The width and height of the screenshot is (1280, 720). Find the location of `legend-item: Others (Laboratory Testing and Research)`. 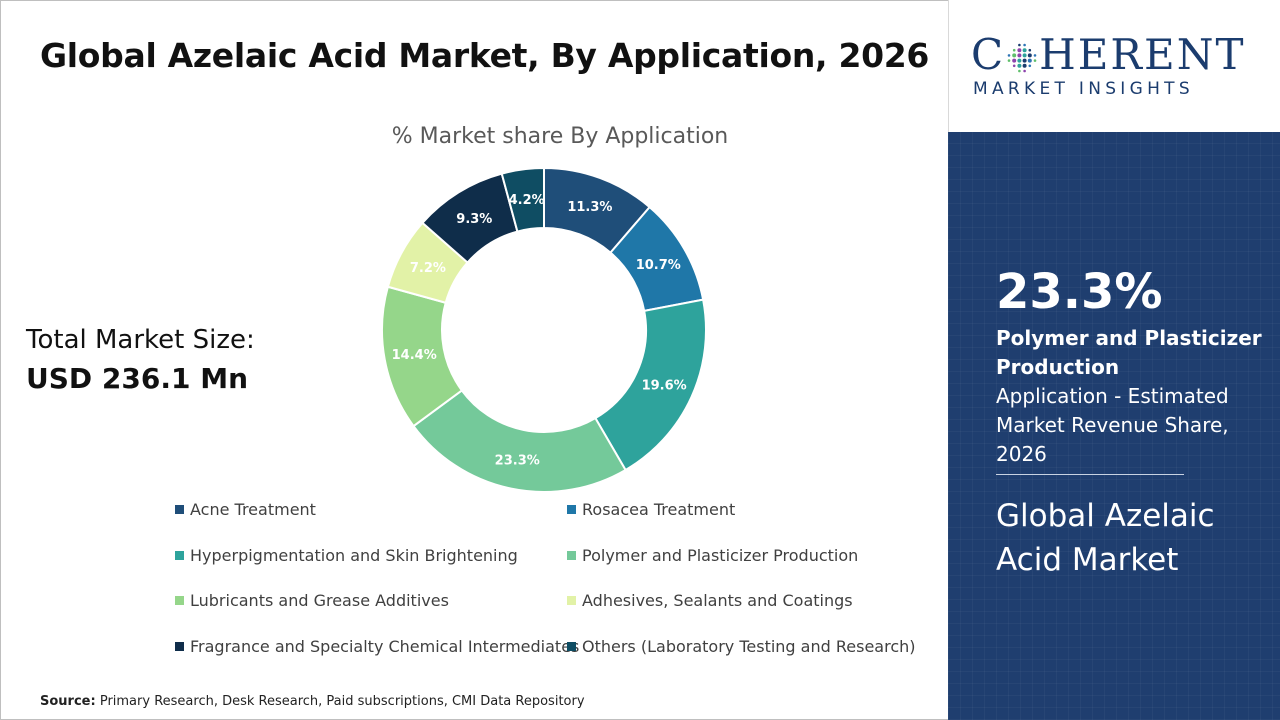

legend-item: Others (Laboratory Testing and Research) is located at coordinates (741, 646).